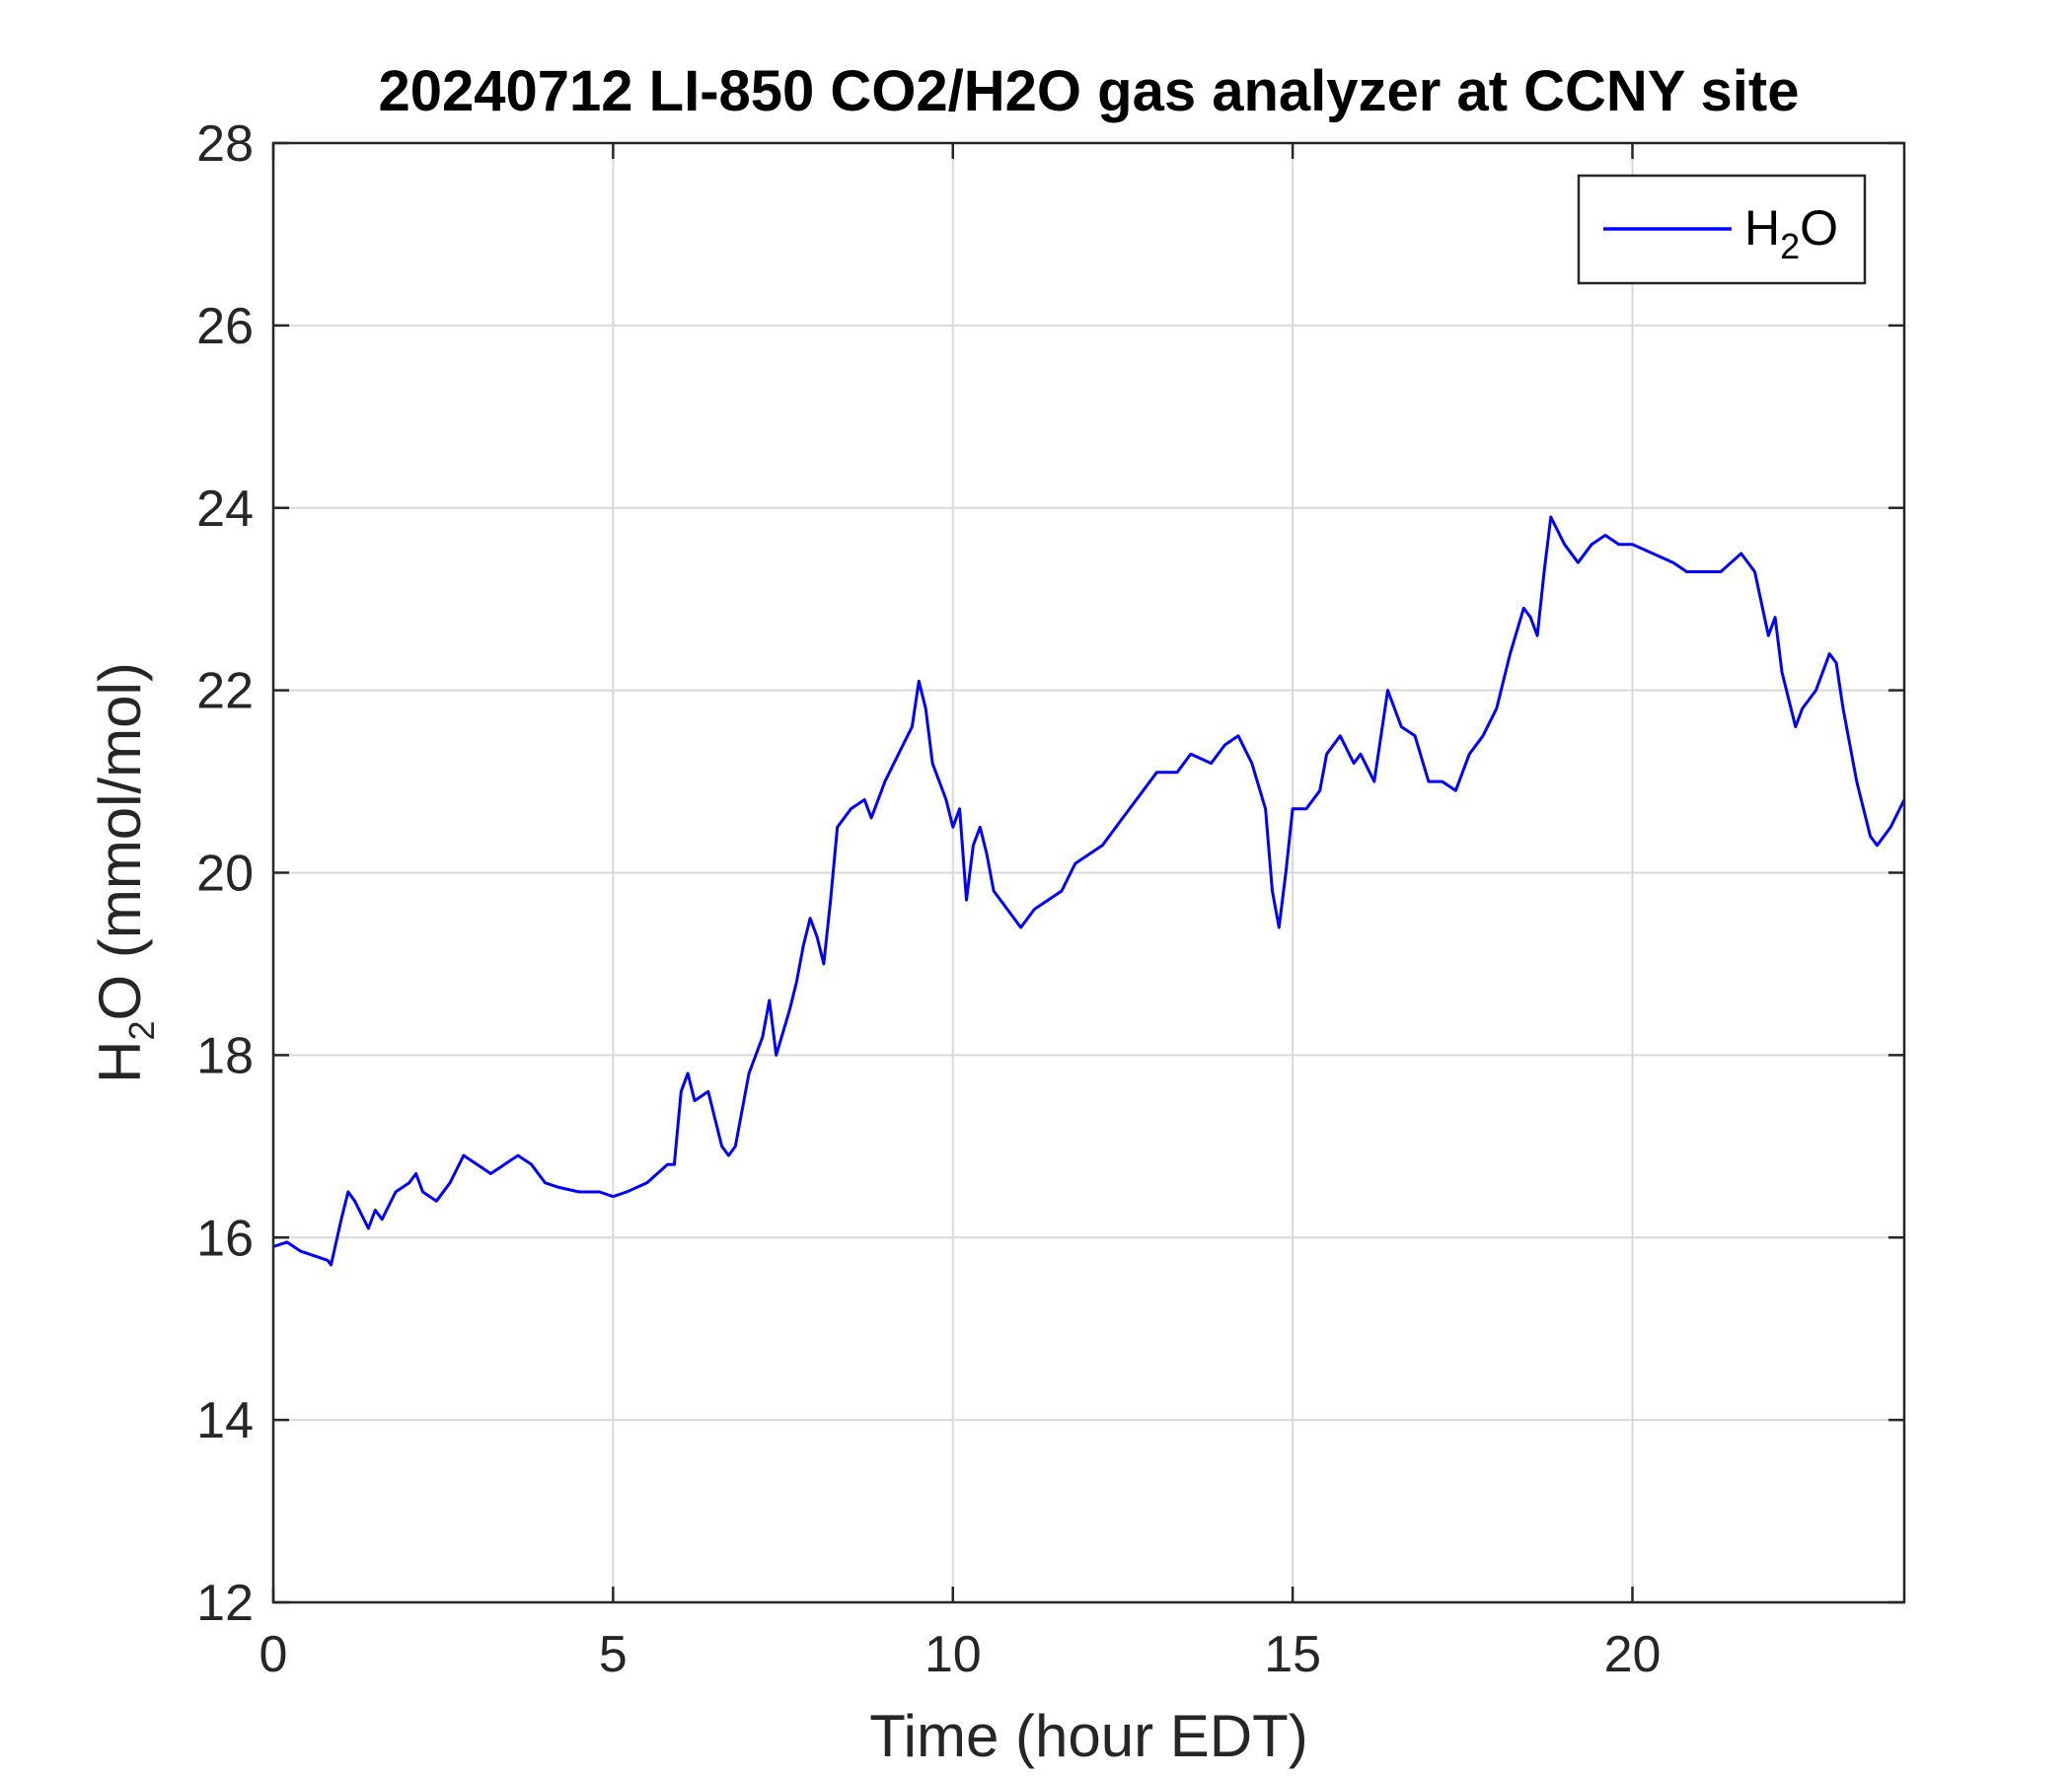 Image resolution: width=2072 pixels, height=1776 pixels. What do you see at coordinates (225, 510) in the screenshot?
I see `y-tick-label: 24` at bounding box center [225, 510].